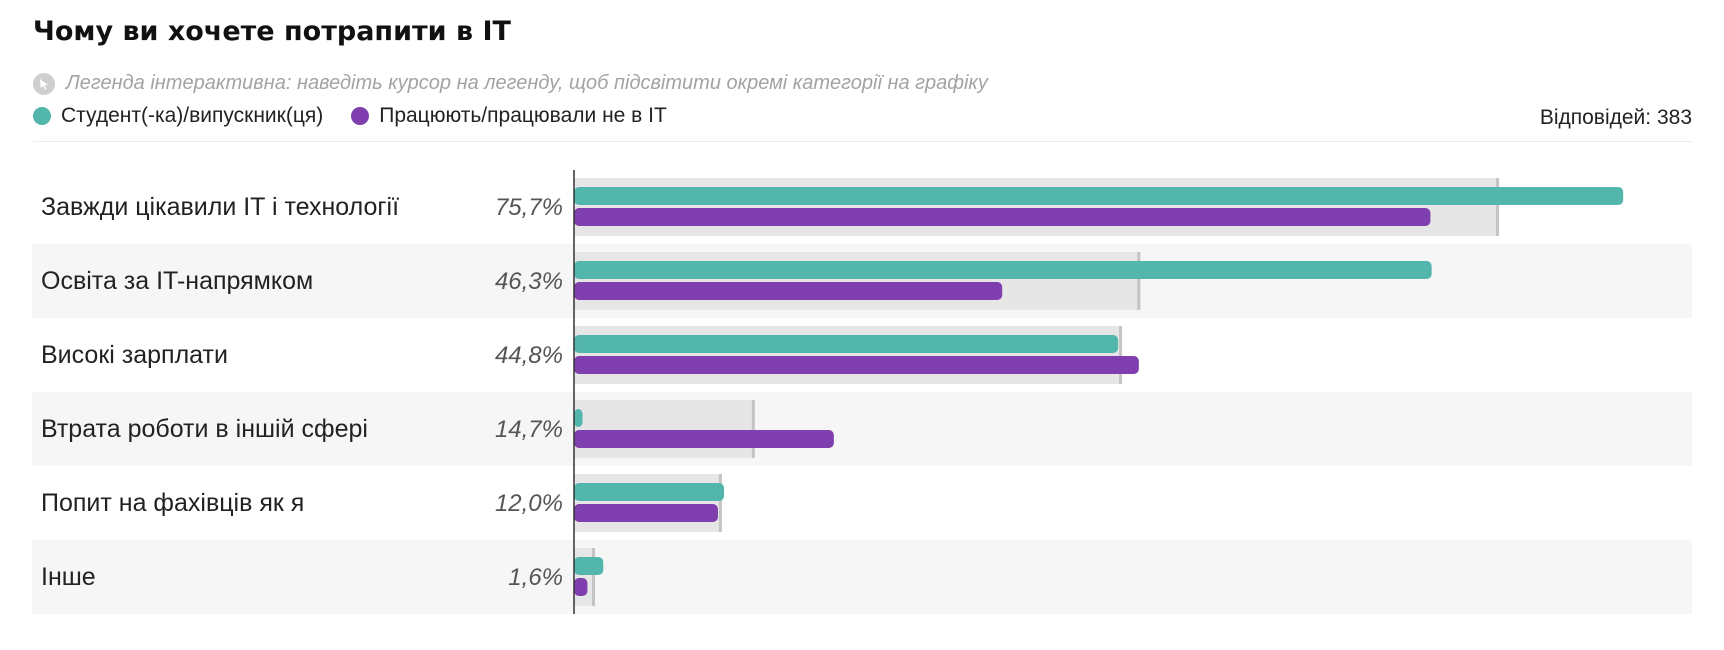  I want to click on responses-count: Відповідей: 383, so click(1615, 117).